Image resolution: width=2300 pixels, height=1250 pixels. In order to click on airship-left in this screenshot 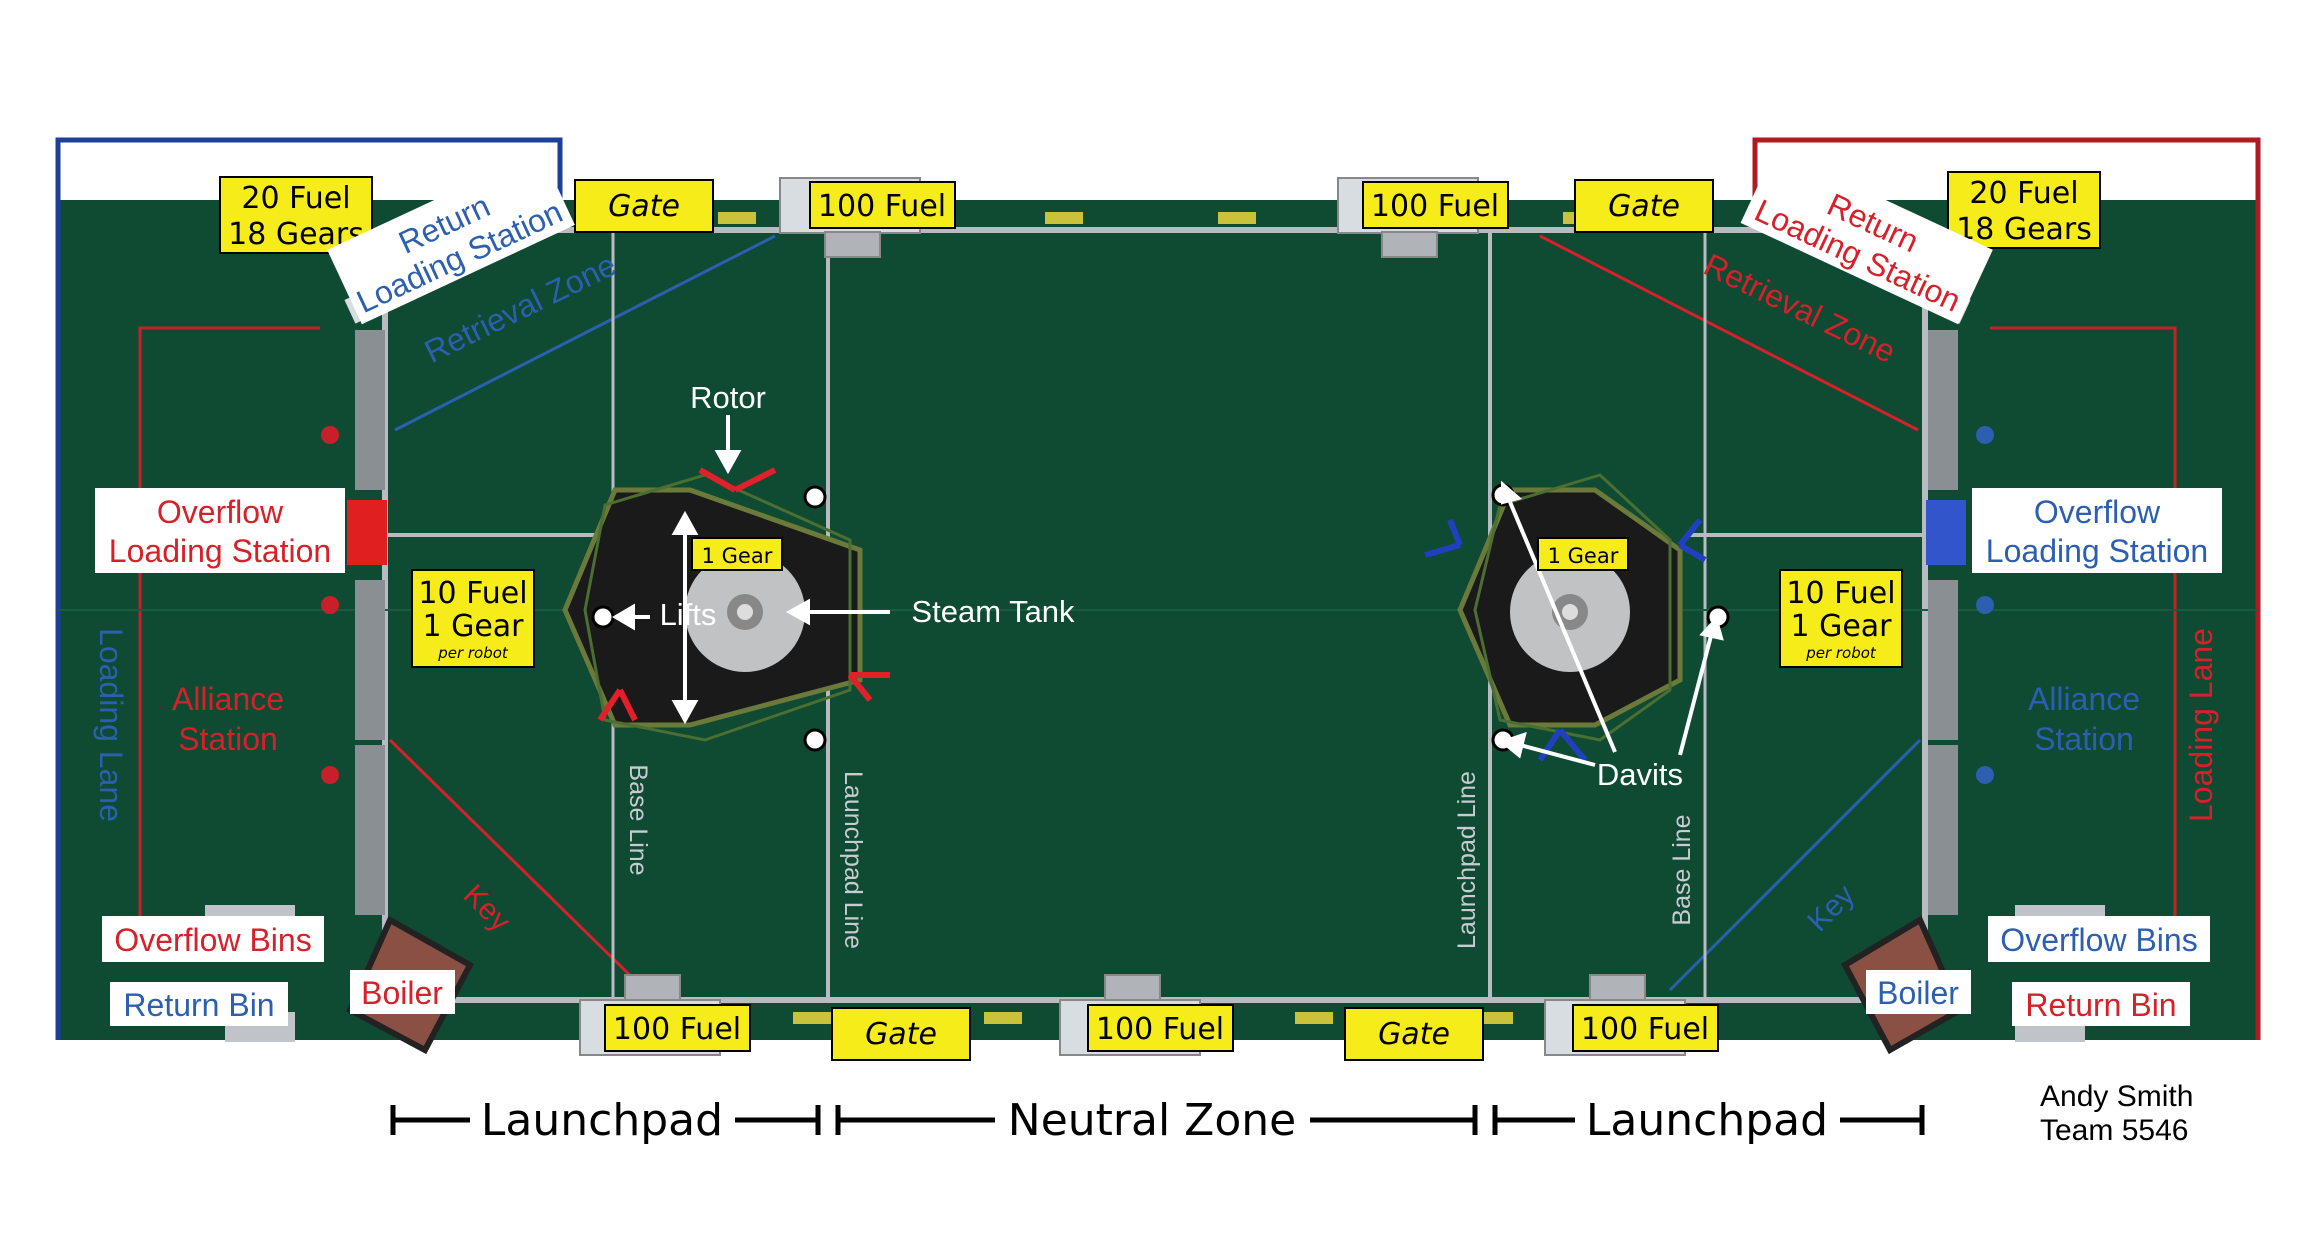, I will do `click(726, 604)`.